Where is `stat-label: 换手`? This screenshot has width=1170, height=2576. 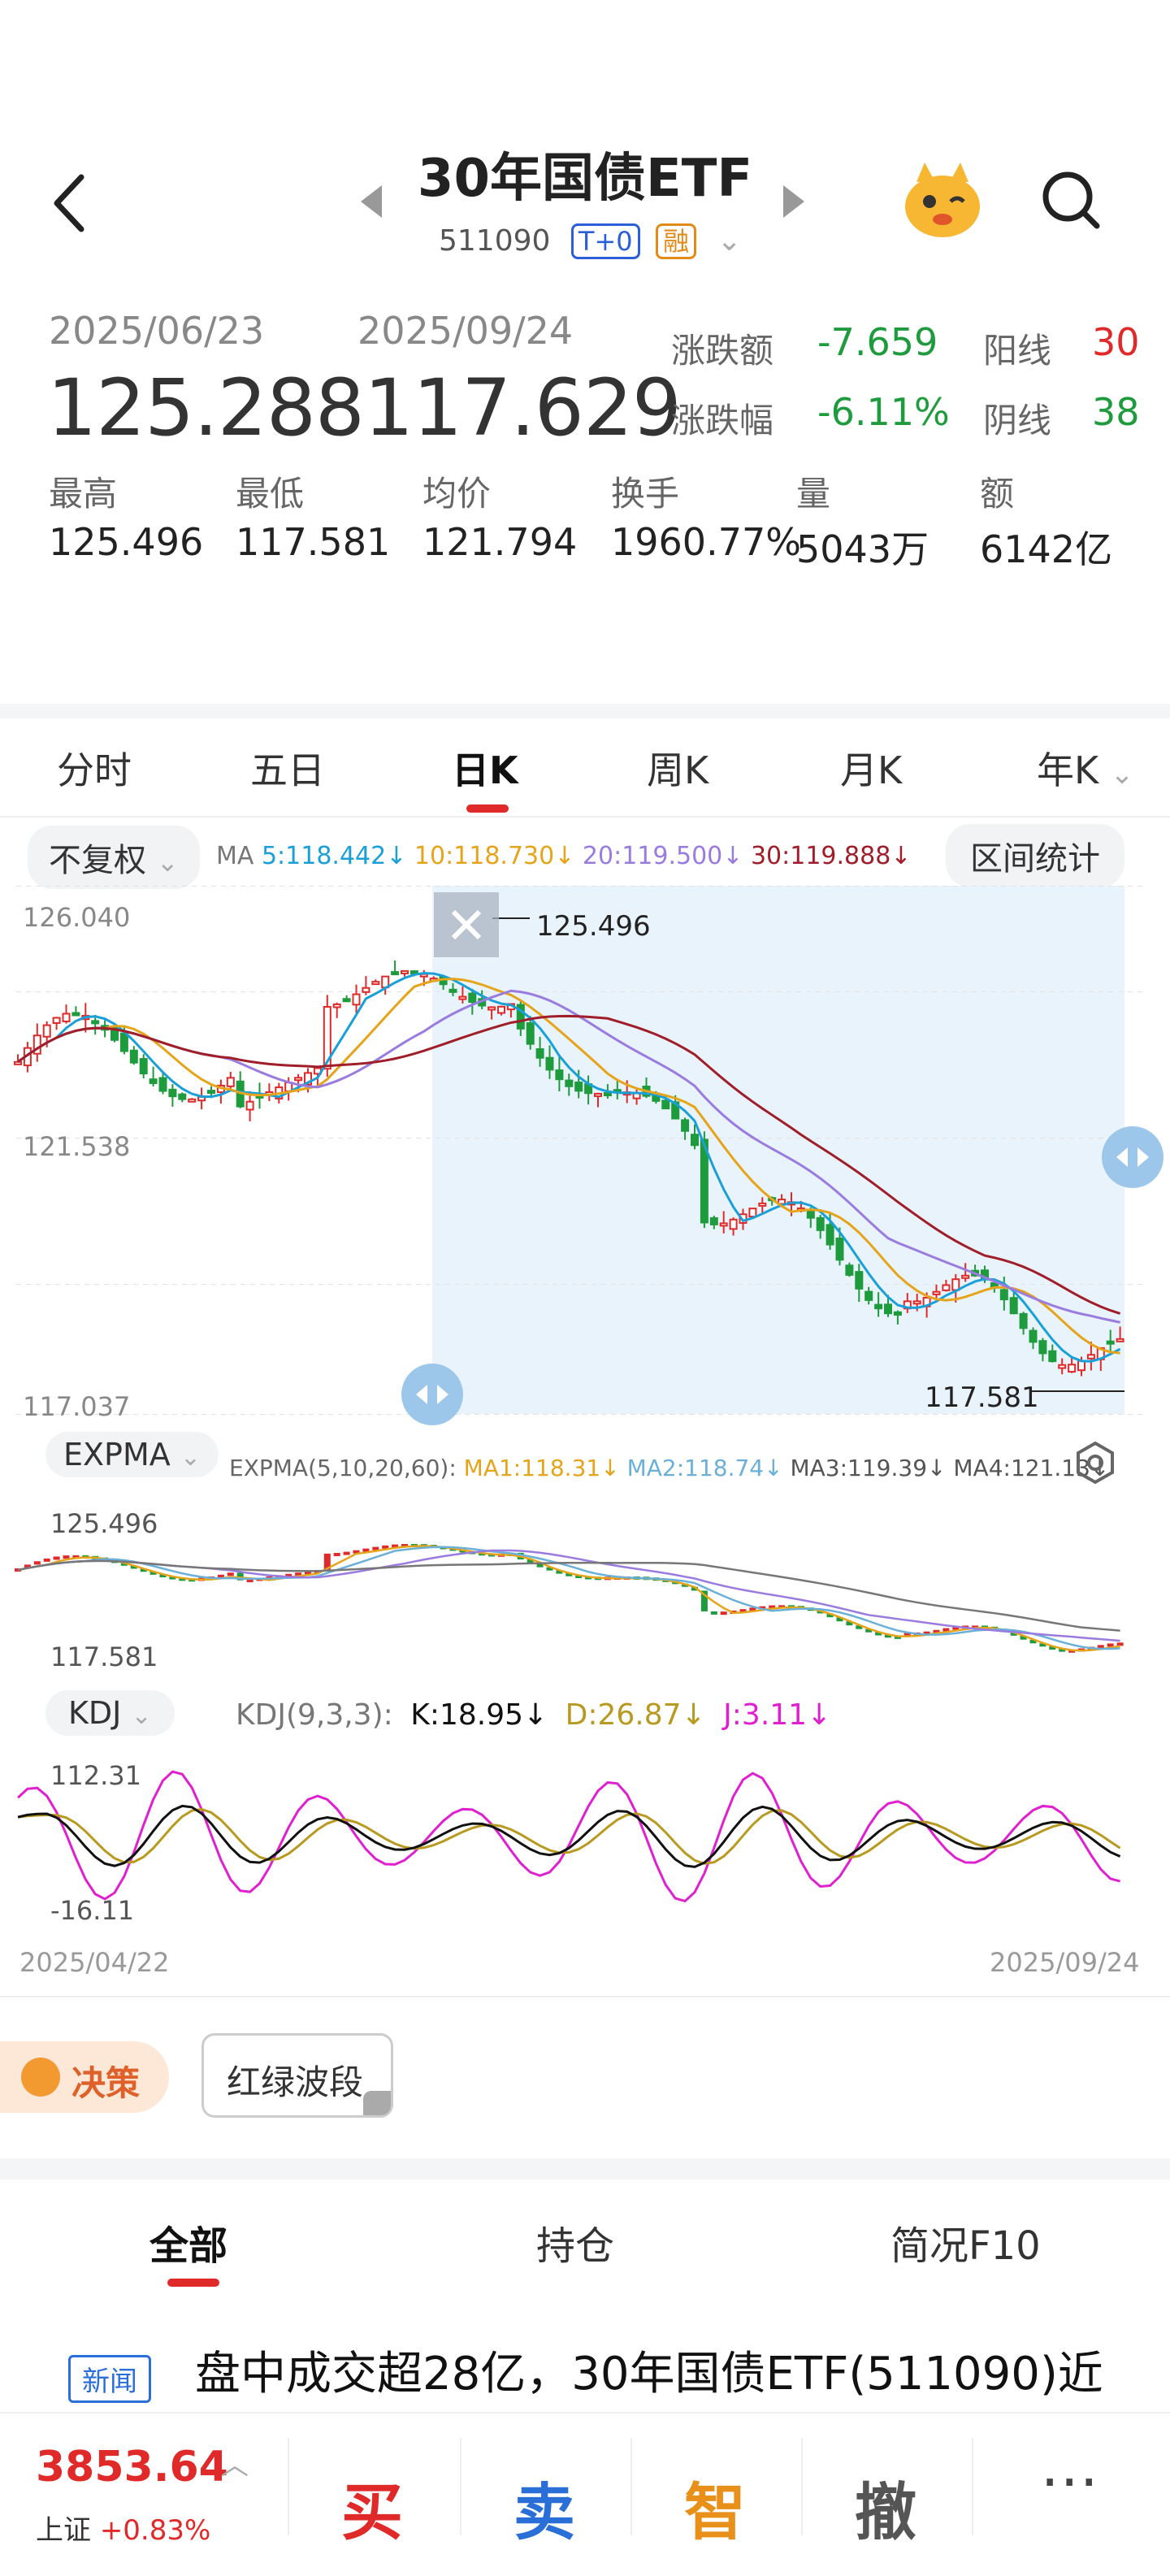 stat-label: 换手 is located at coordinates (645, 494).